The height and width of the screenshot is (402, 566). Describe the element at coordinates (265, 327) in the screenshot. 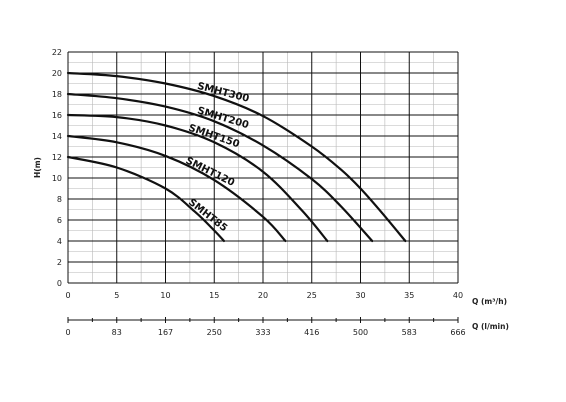

I see `secondary-x-axis: 0 83 167 250 333 416 500 583 666` at that location.